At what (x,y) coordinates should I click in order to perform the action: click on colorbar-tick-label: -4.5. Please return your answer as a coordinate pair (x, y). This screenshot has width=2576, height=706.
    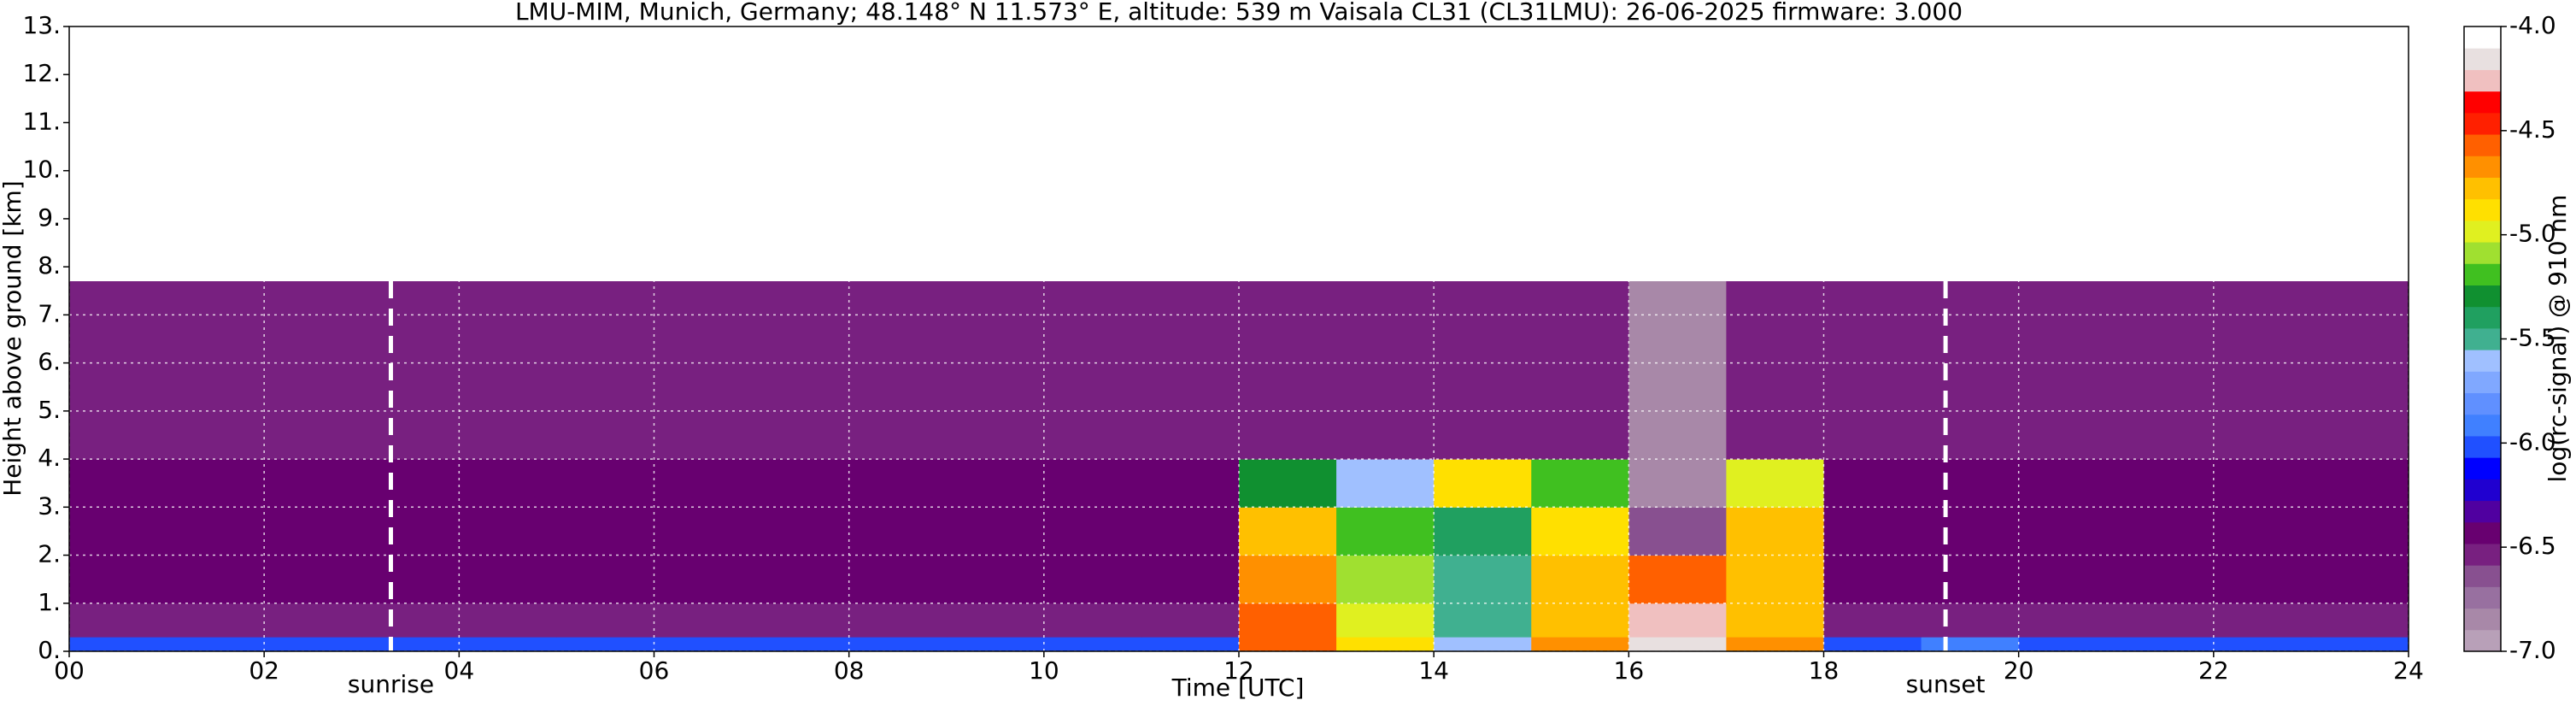
    Looking at the image, I should click on (2532, 129).